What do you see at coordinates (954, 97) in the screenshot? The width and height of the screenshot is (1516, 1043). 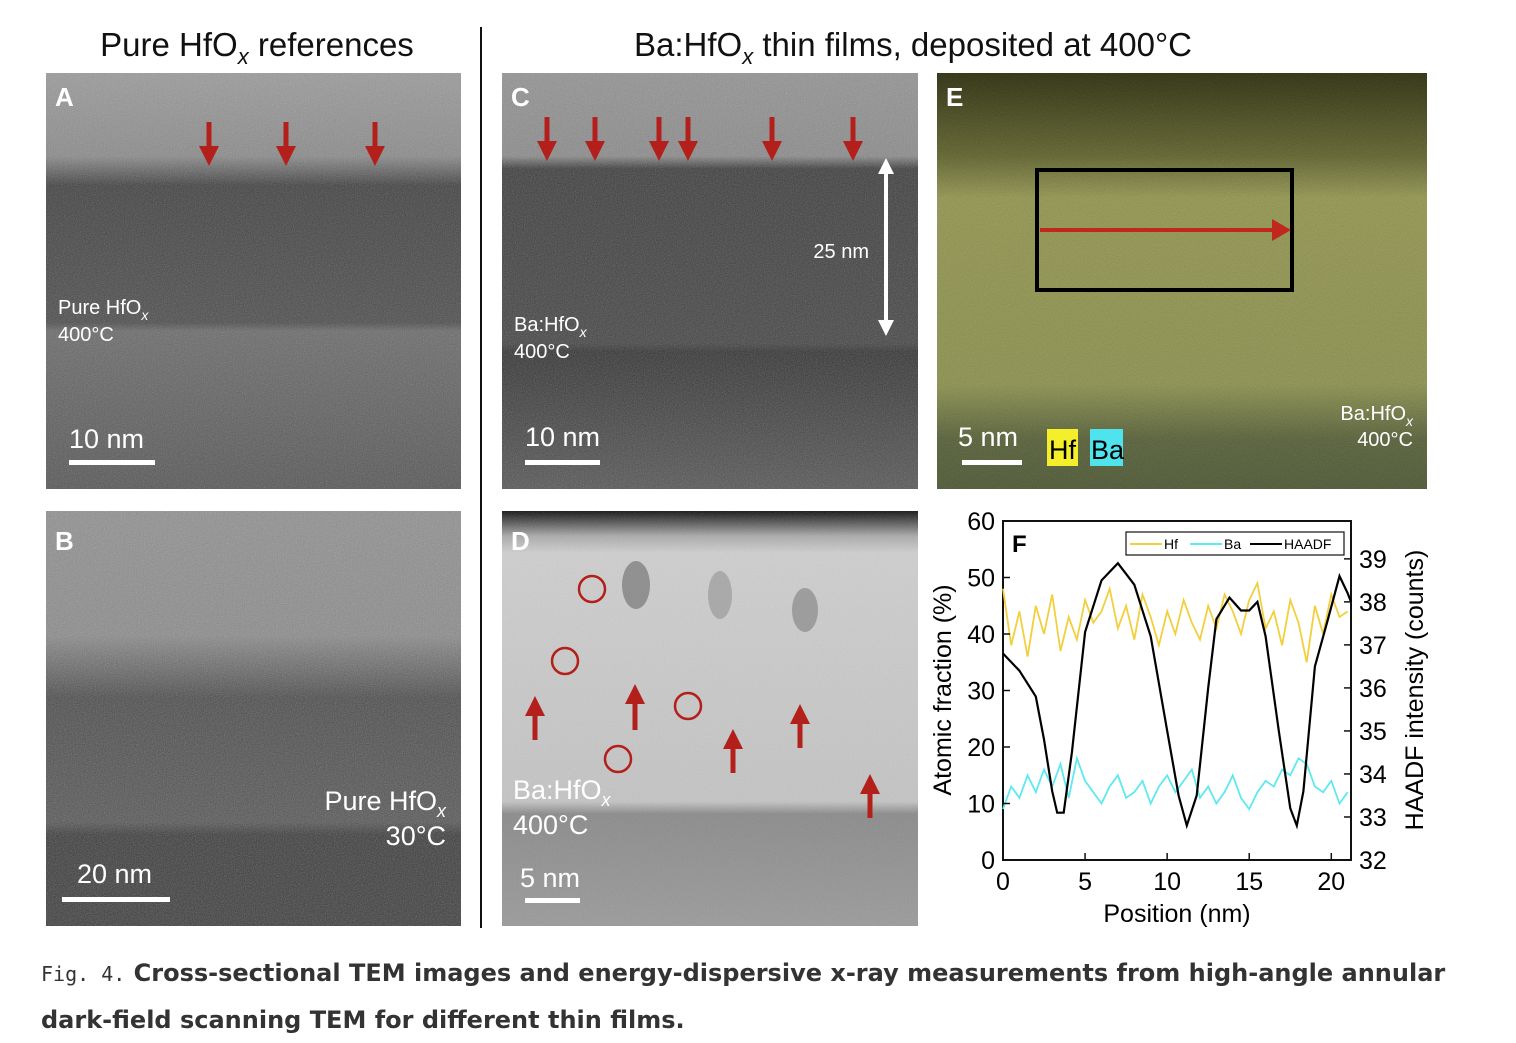 I see `panel-letter: E` at bounding box center [954, 97].